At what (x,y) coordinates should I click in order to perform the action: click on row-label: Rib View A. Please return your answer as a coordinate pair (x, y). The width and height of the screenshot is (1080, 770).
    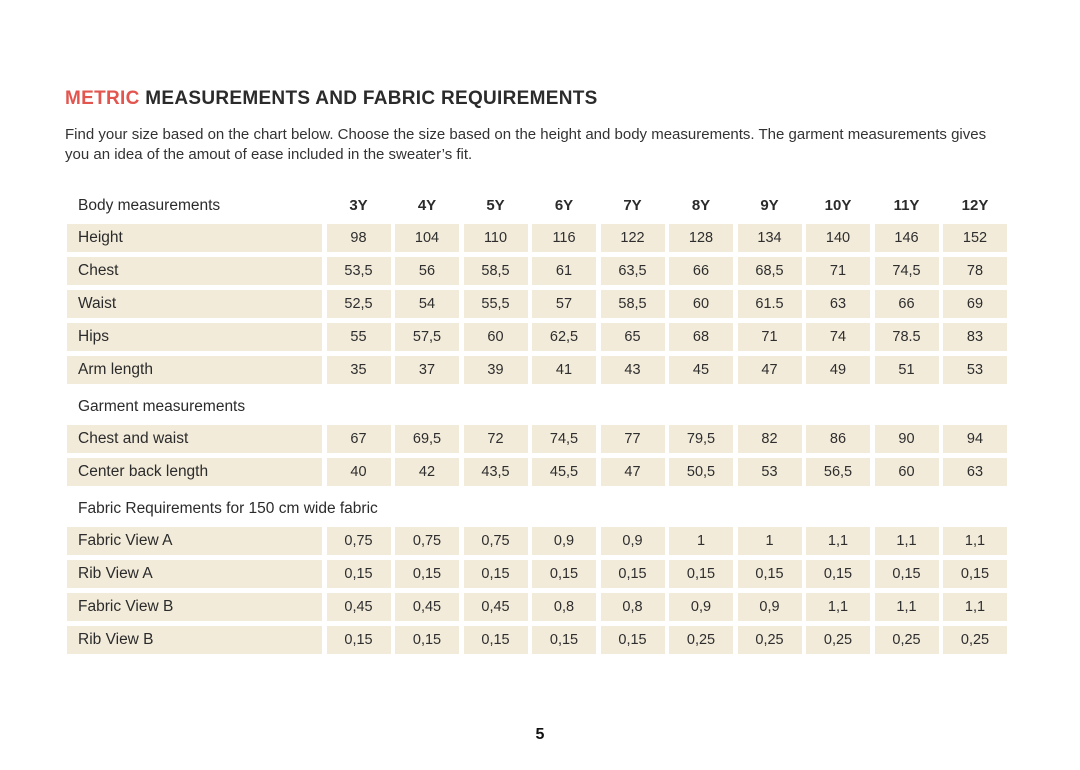
    Looking at the image, I should click on (194, 573).